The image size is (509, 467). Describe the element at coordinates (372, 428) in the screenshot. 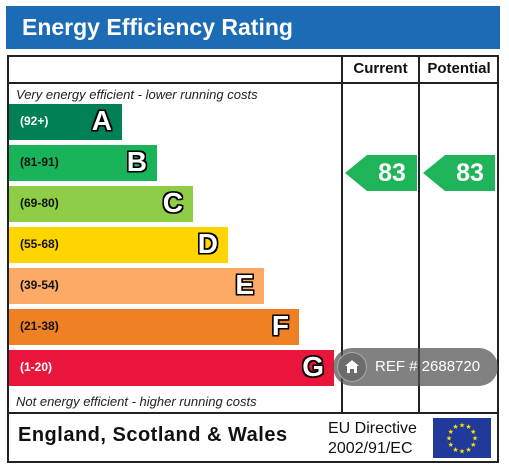

I see `eu-directive-line1: EU Directive` at that location.